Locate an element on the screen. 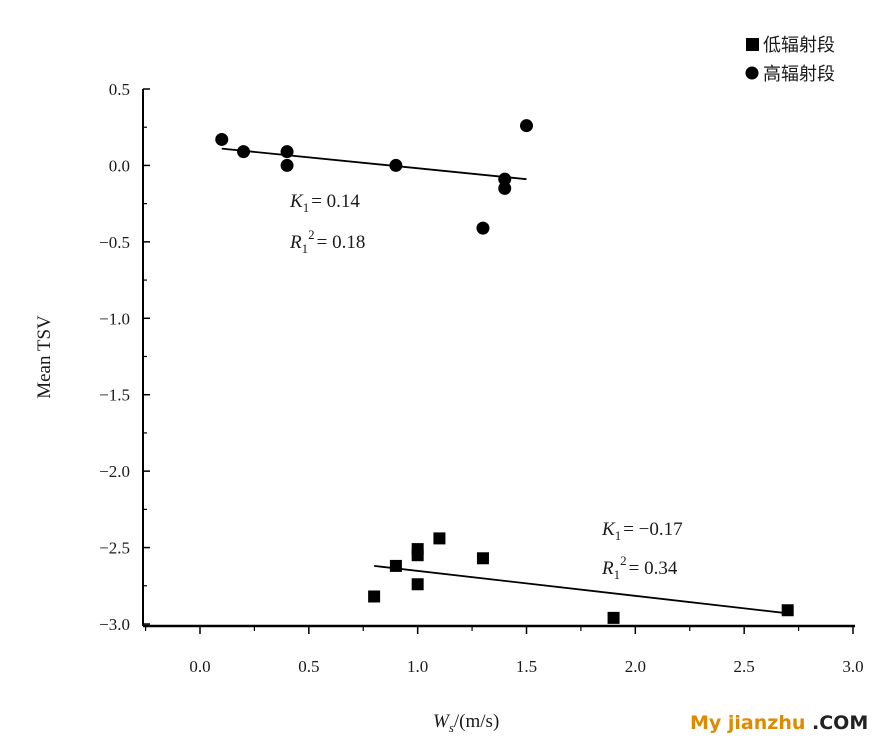  annotation-r2-high: R12 = 0.18 is located at coordinates (327, 241).